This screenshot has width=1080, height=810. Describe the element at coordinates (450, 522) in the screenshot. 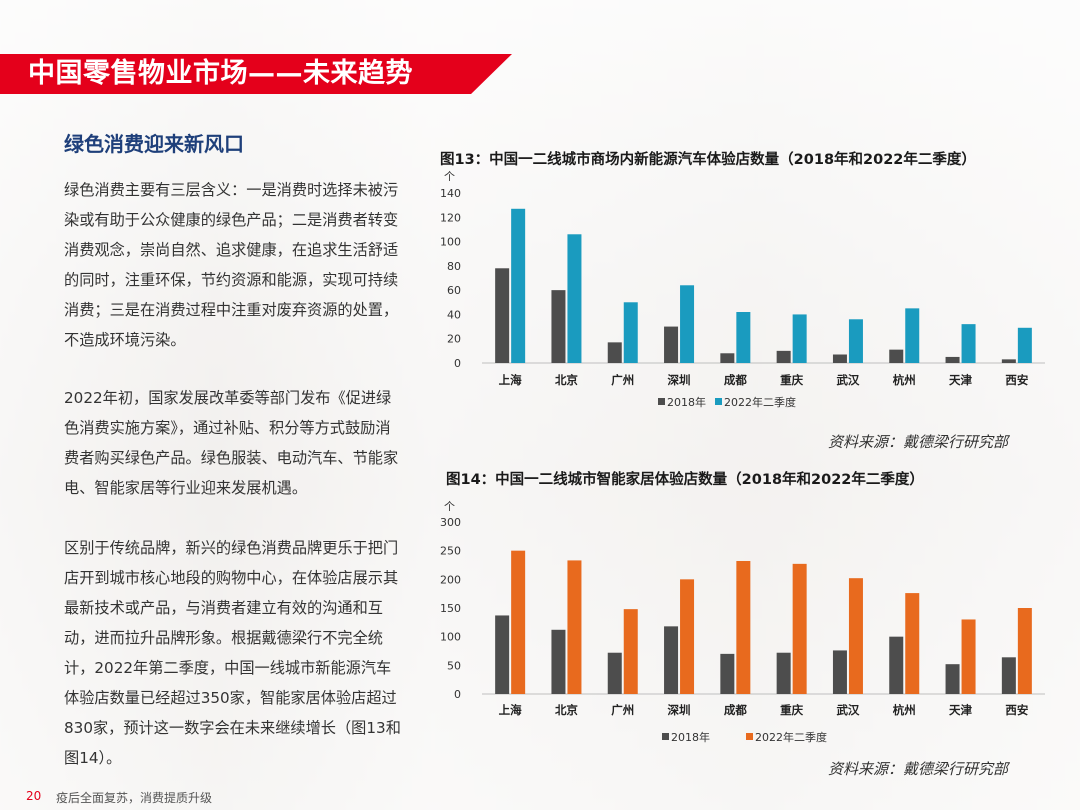

I see `y-tick-label: 300` at that location.